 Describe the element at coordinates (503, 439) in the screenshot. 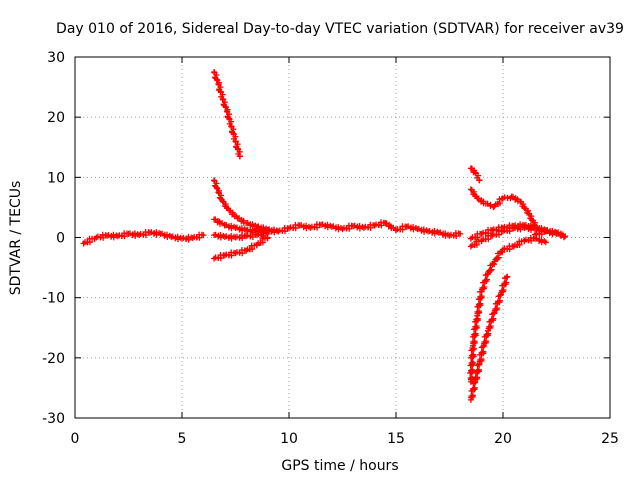

I see `x-tick-label: 20` at that location.